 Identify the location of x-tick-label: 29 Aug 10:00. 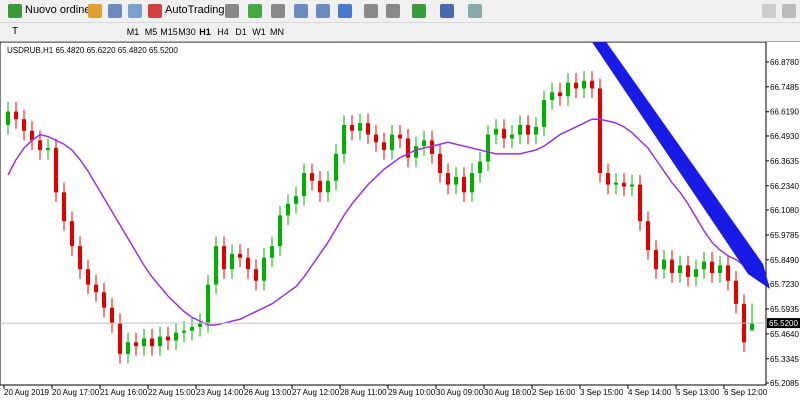
(412, 392).